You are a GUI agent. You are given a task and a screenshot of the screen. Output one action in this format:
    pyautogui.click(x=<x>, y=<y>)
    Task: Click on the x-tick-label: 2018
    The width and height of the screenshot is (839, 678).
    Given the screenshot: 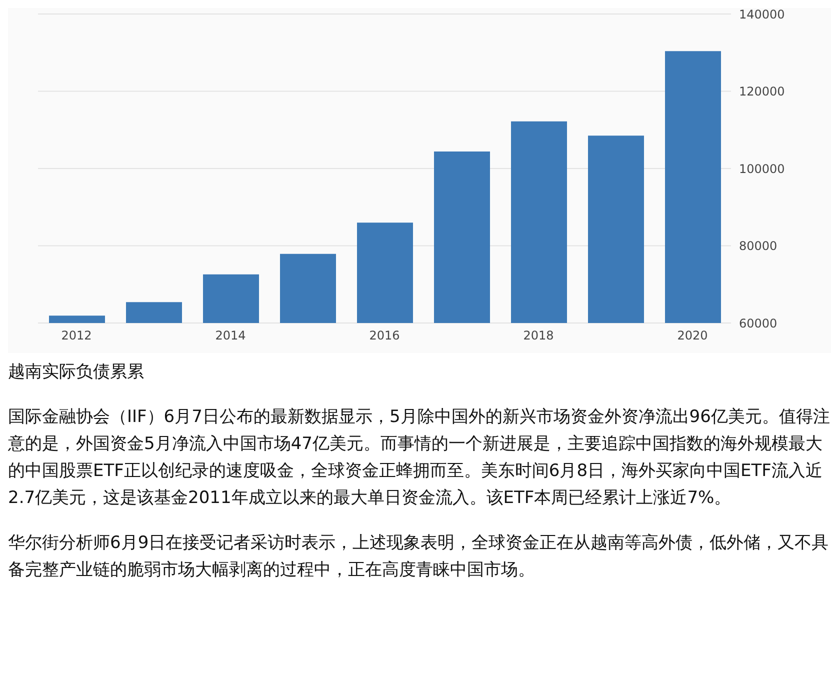 What is the action you would take?
    pyautogui.click(x=538, y=335)
    